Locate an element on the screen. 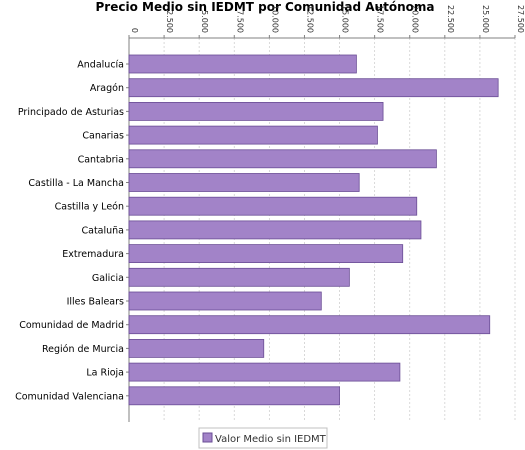  category-label: Principado de Asturias is located at coordinates (71, 112).